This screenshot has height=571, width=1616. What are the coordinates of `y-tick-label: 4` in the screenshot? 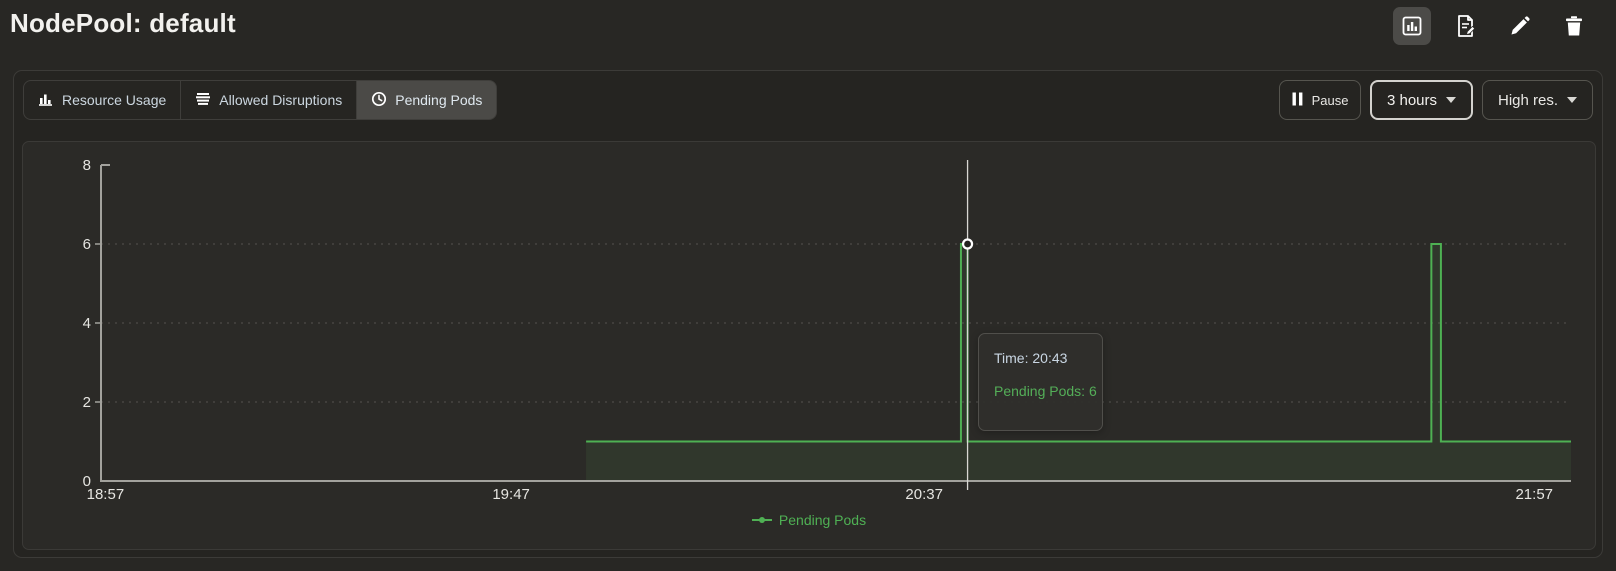 It's located at (87, 323).